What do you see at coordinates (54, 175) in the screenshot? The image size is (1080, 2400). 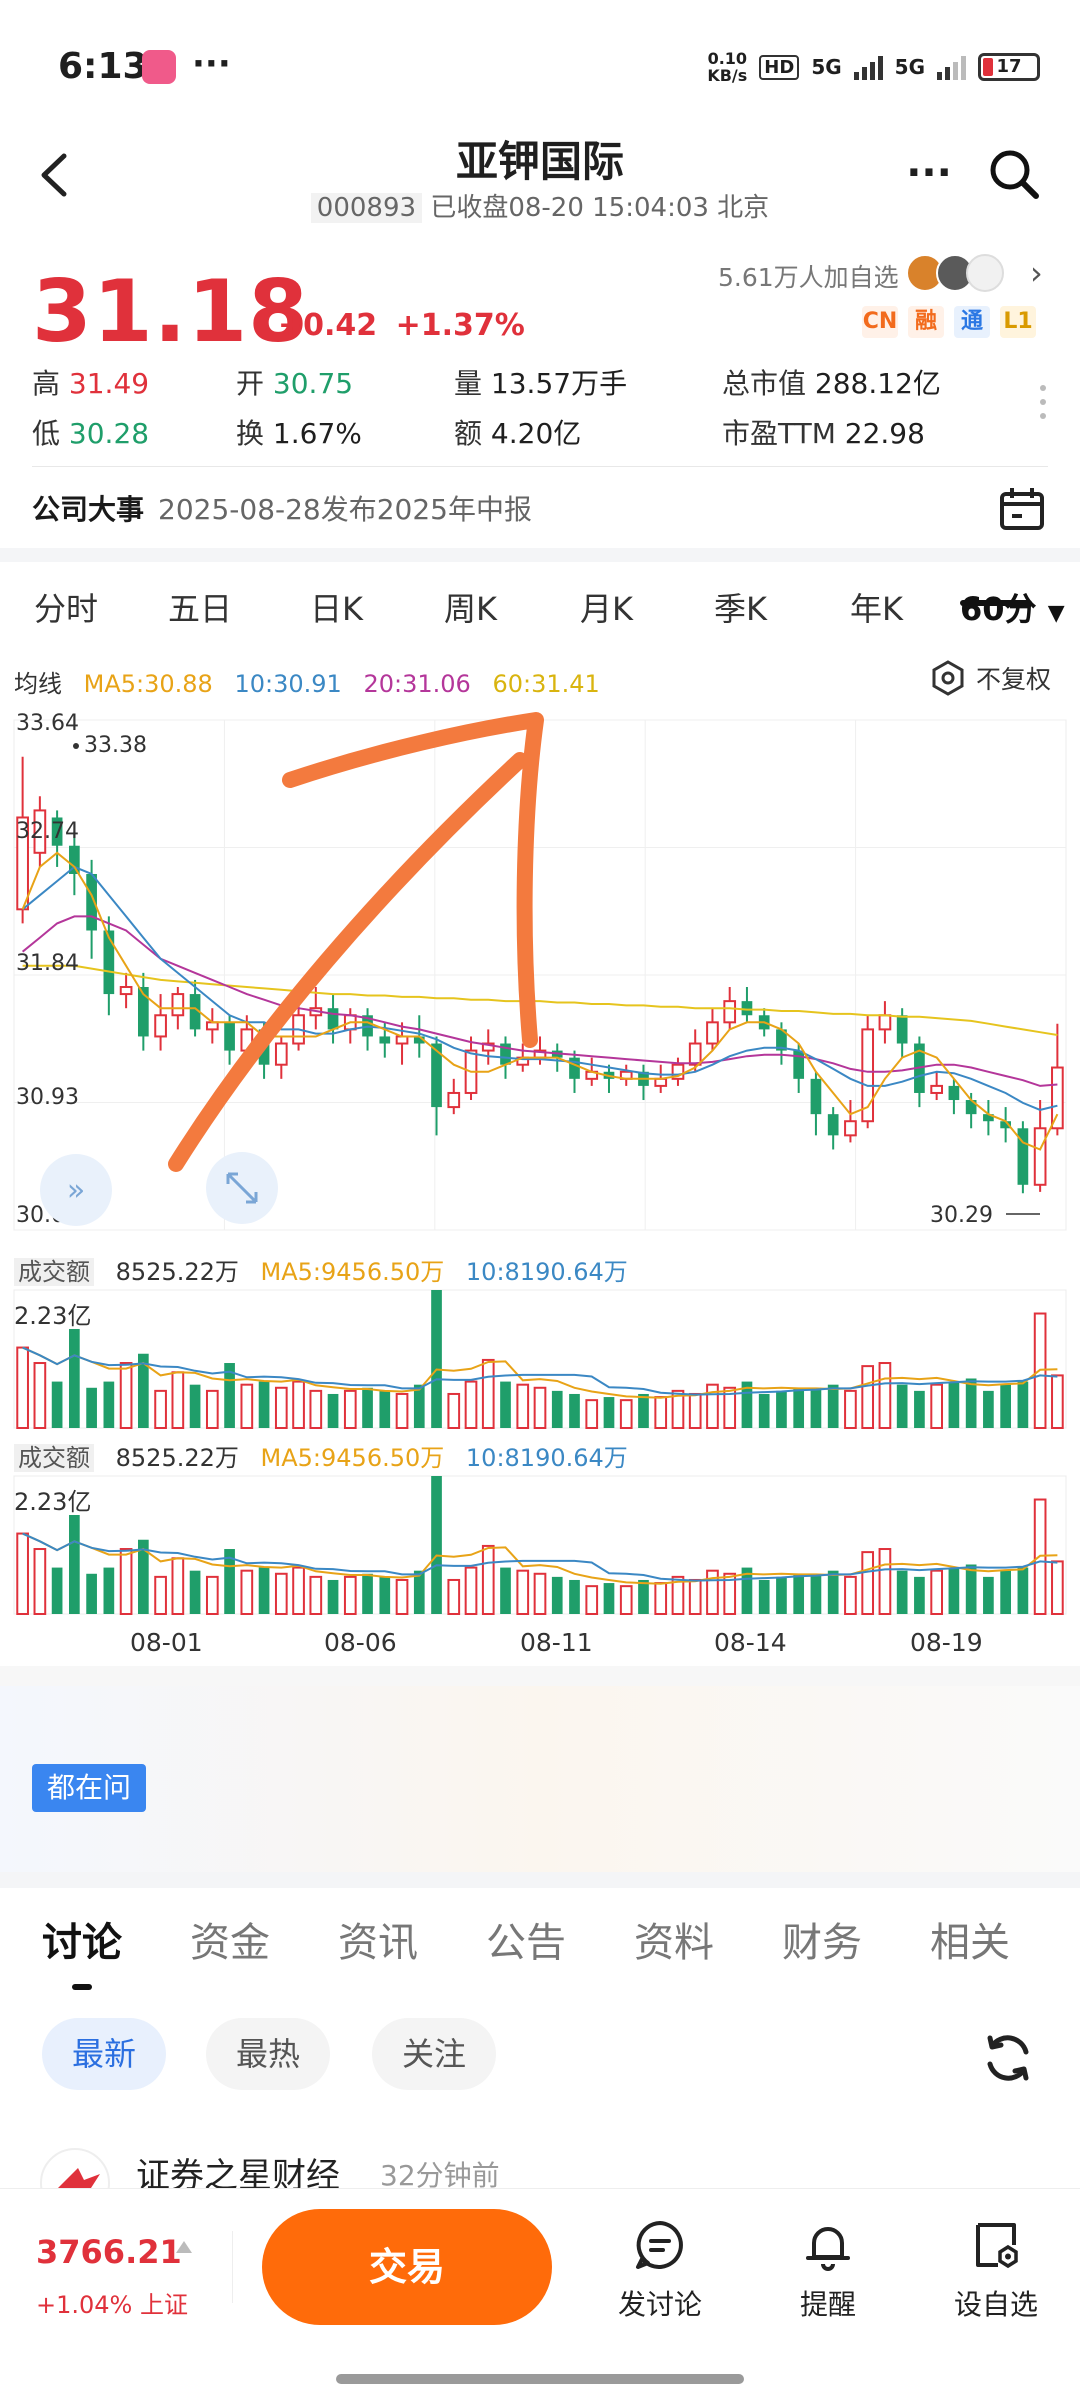 I see `back-arrow-icon` at bounding box center [54, 175].